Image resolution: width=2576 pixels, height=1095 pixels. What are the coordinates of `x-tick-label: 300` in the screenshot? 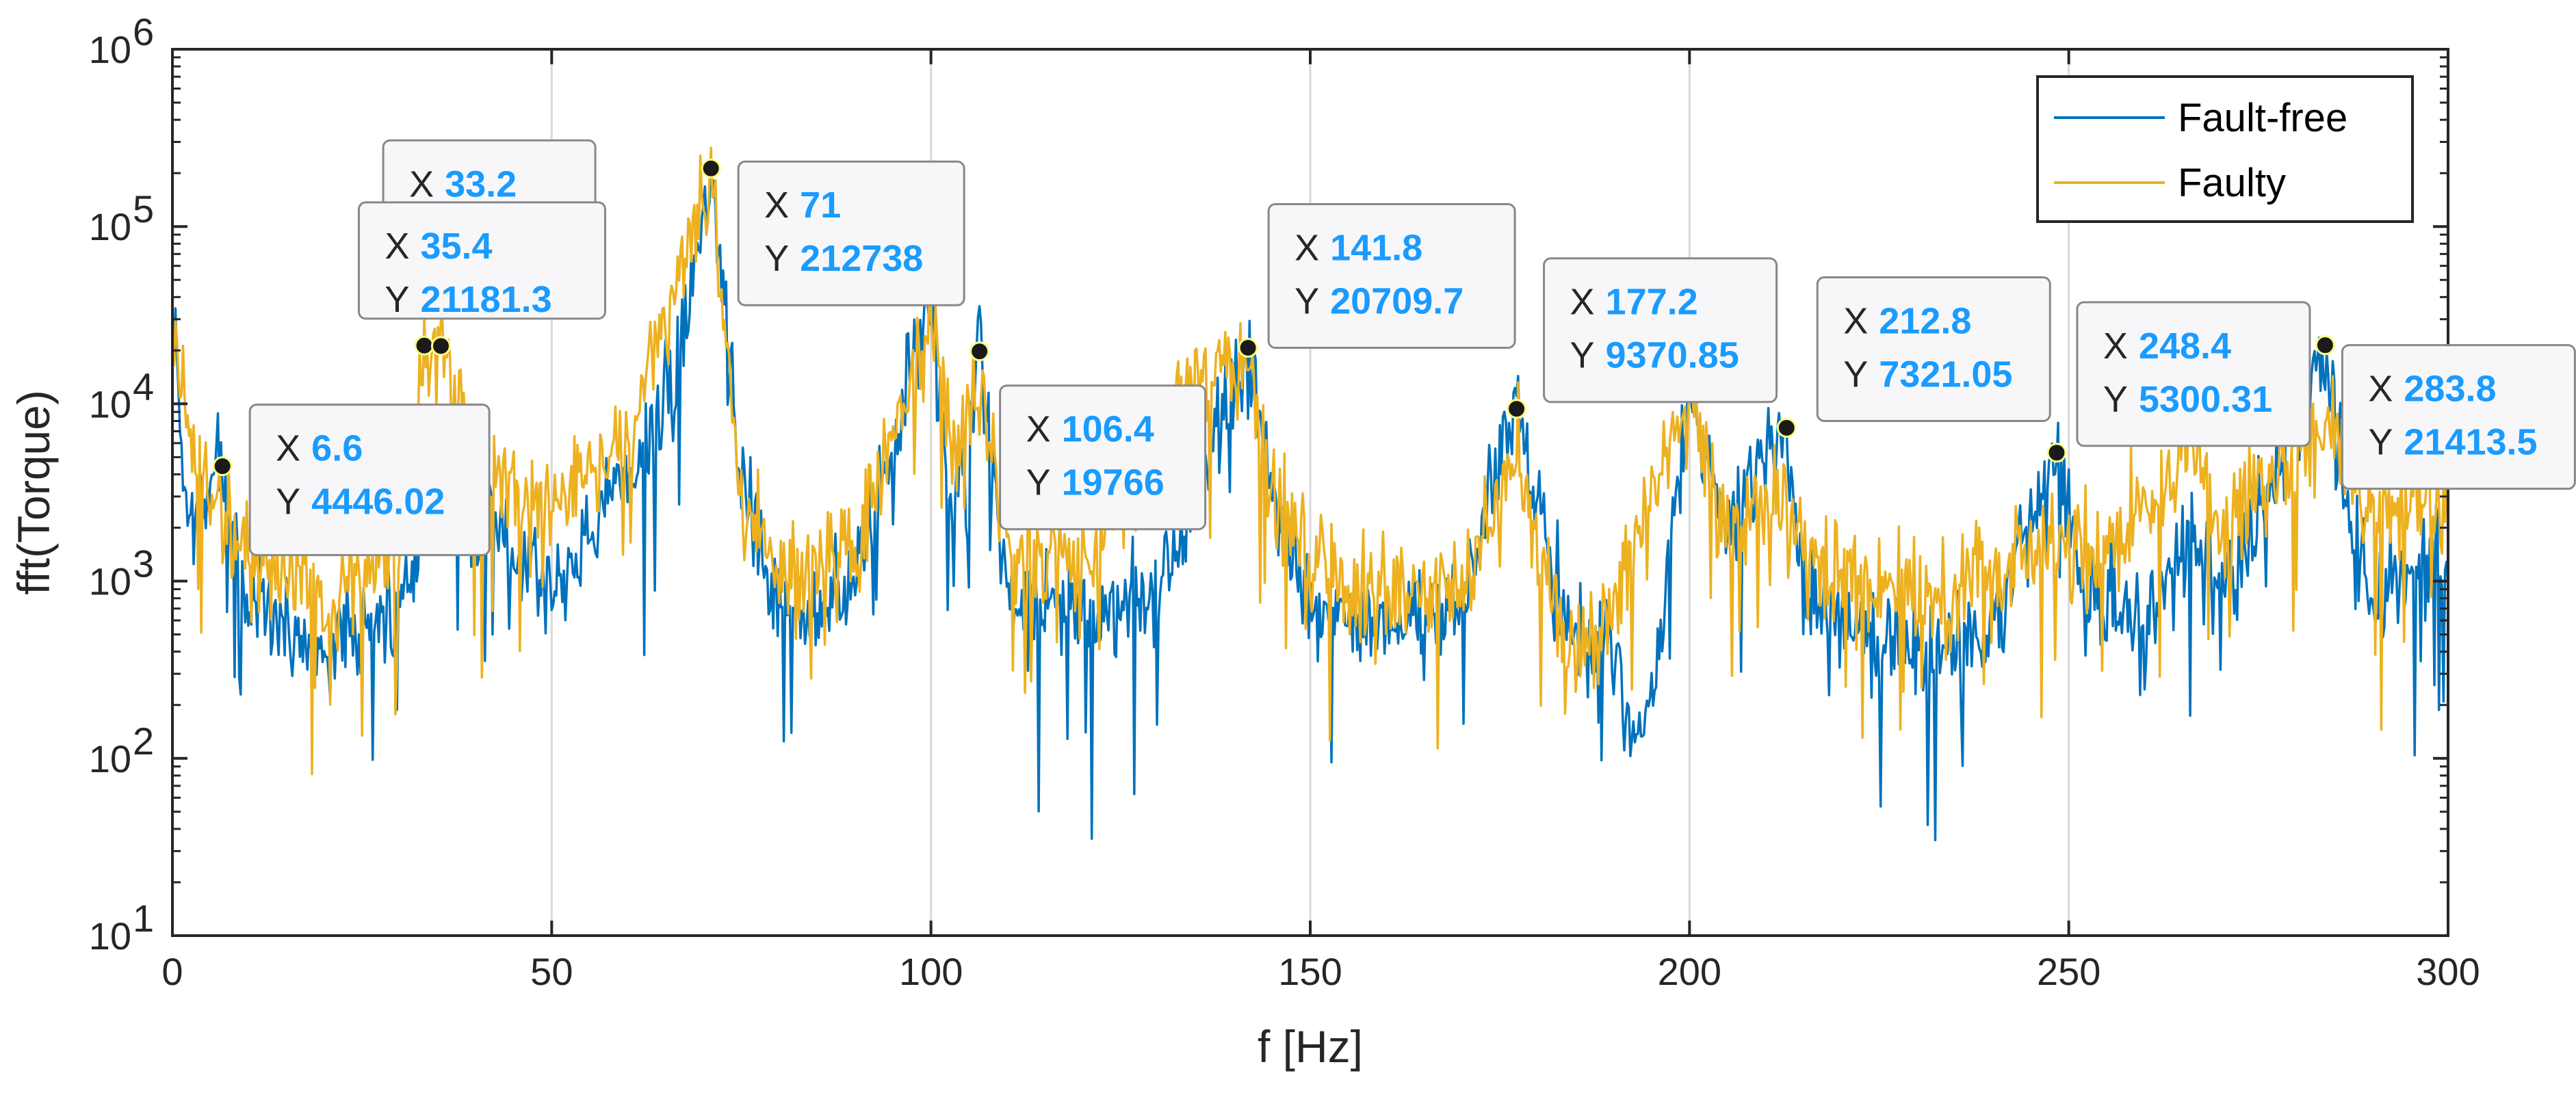 It's located at (2448, 971).